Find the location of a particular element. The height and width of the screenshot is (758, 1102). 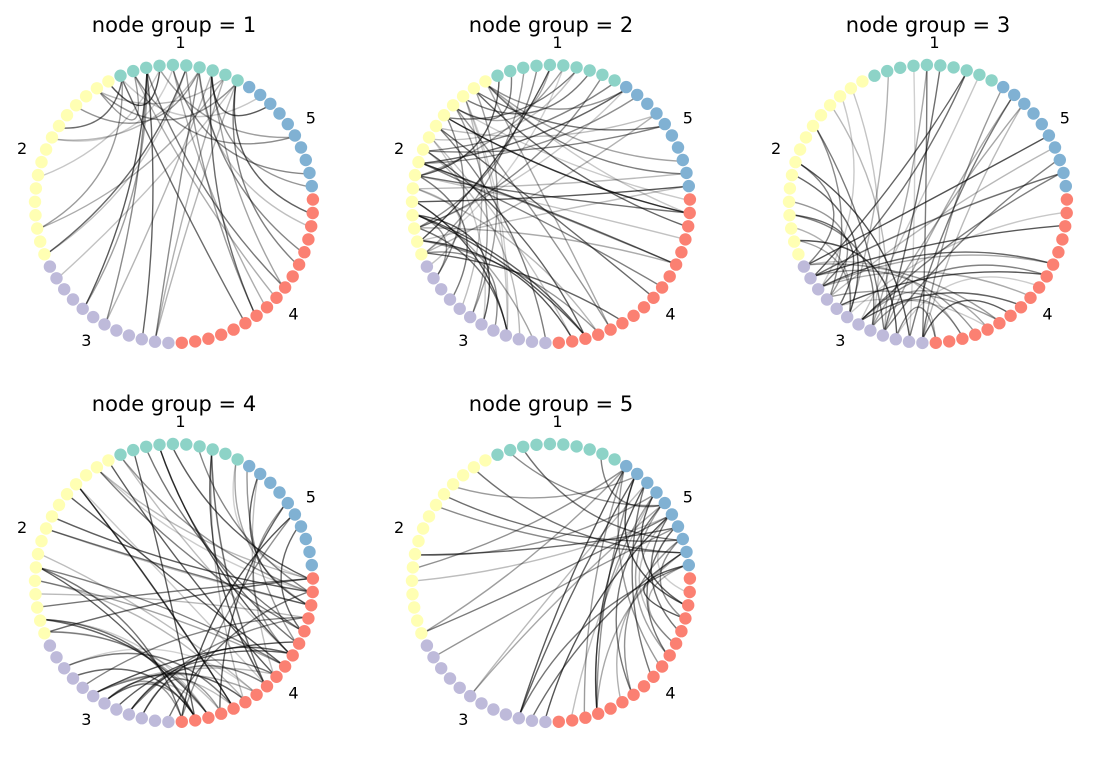

group-label-3: 3 is located at coordinates (86, 719).